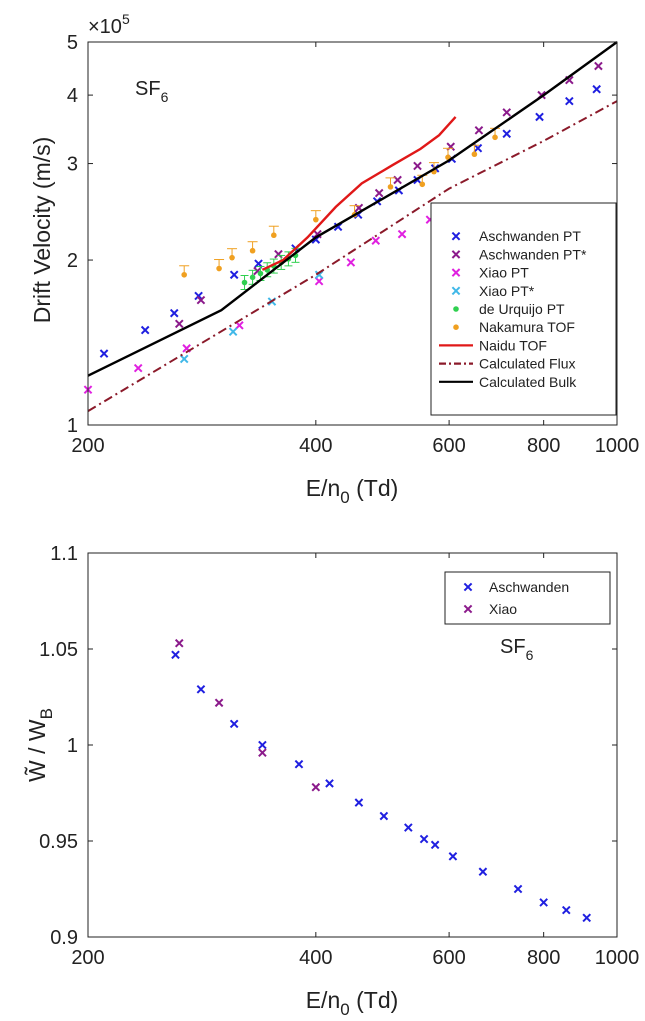 The width and height of the screenshot is (645, 1021). I want to click on legend-item-calculated-flux: Calculated Flux, so click(507, 364).